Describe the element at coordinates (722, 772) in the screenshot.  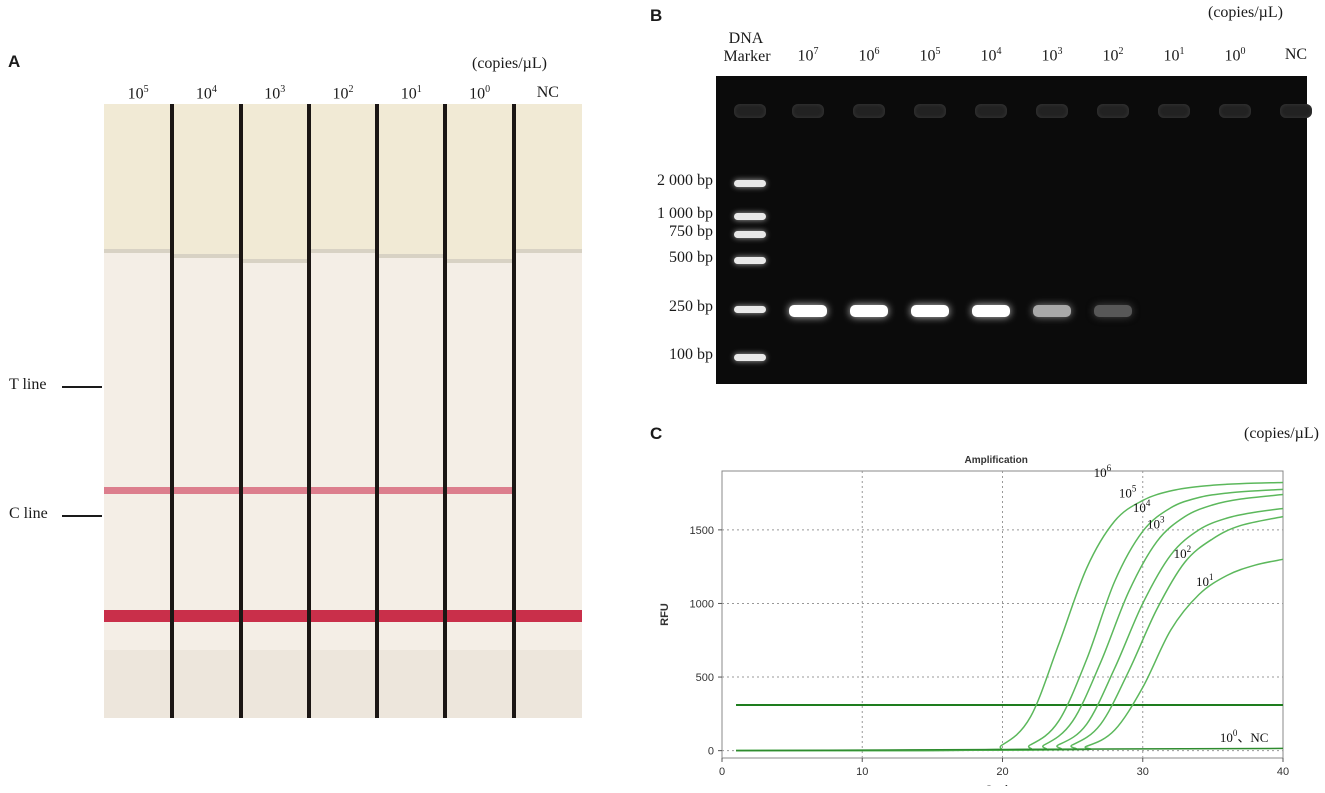
I see `x-tick-label: 0` at that location.